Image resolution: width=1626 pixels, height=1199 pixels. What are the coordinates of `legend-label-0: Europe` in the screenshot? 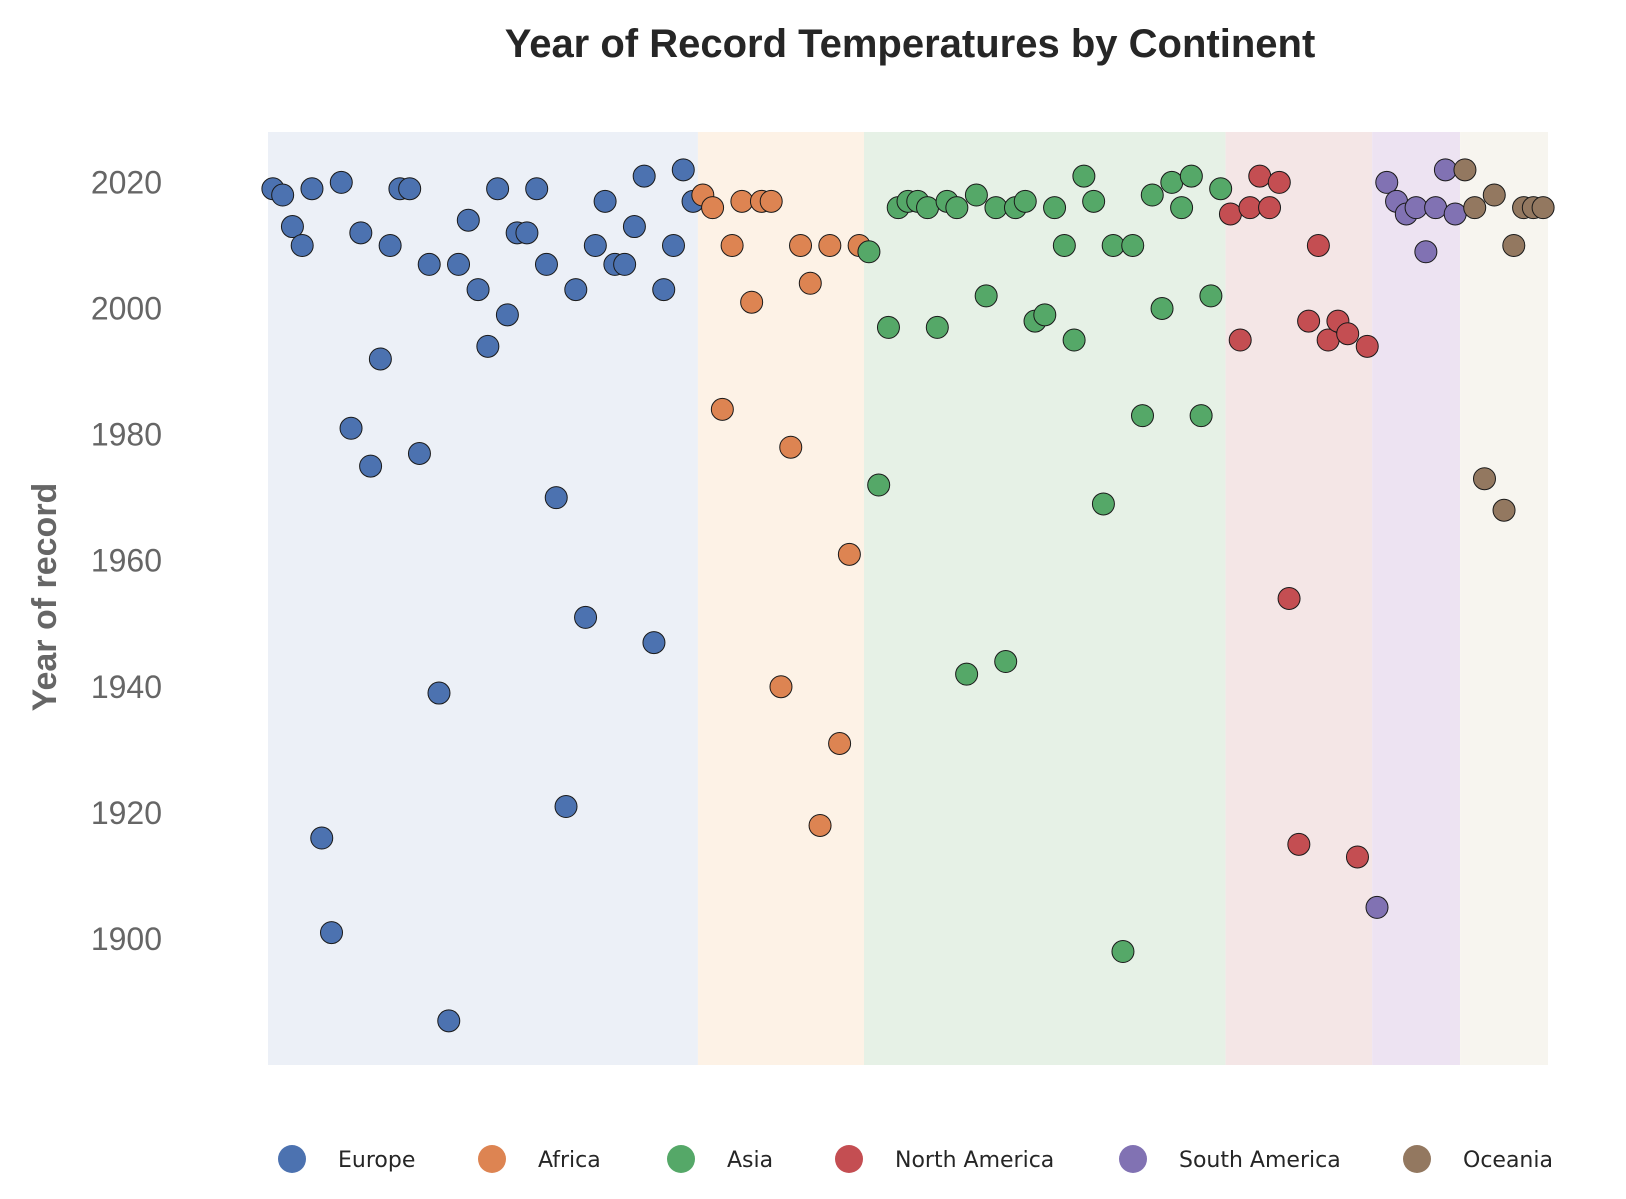 It's located at (376, 1160).